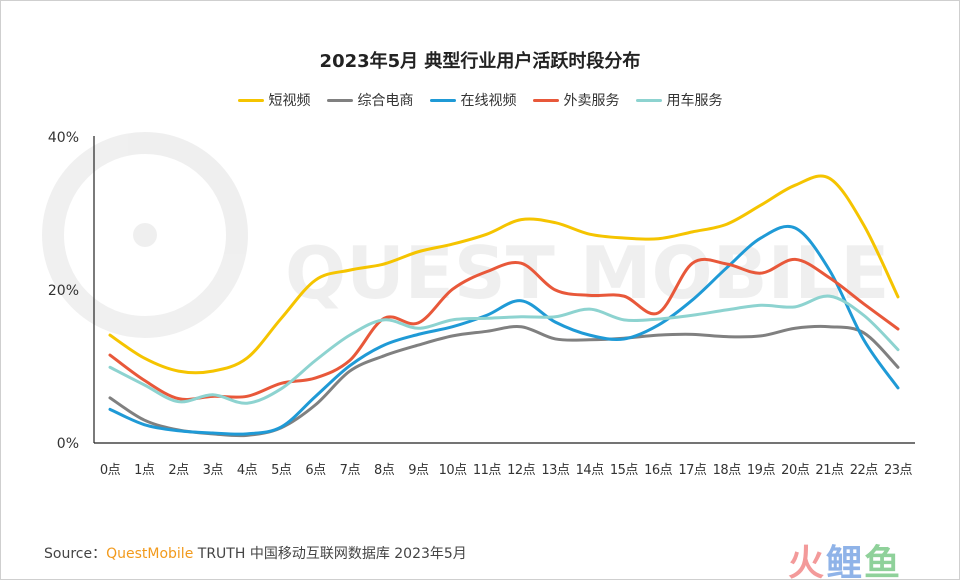 The image size is (960, 586). I want to click on legend-item: 用车服务, so click(679, 100).